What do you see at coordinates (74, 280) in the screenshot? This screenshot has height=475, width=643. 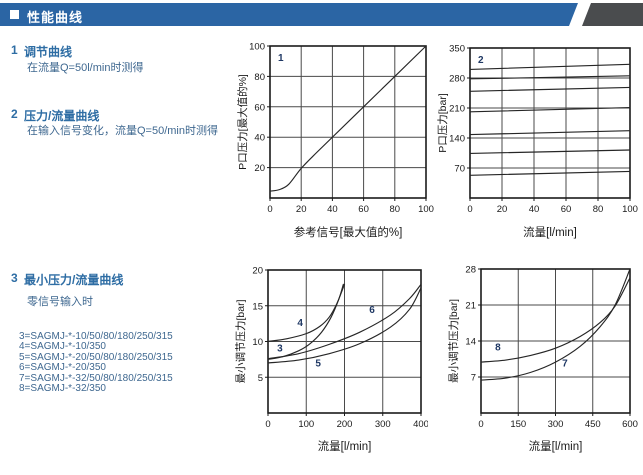 I see `section3-title: 最小压力/流量曲线` at bounding box center [74, 280].